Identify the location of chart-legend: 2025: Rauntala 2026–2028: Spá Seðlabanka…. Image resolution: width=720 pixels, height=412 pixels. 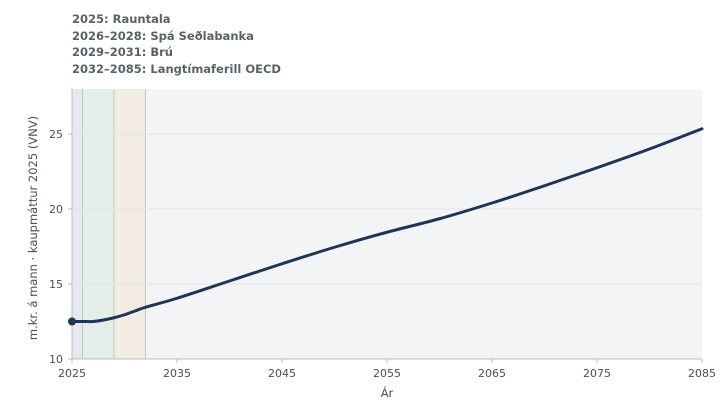
(176, 44).